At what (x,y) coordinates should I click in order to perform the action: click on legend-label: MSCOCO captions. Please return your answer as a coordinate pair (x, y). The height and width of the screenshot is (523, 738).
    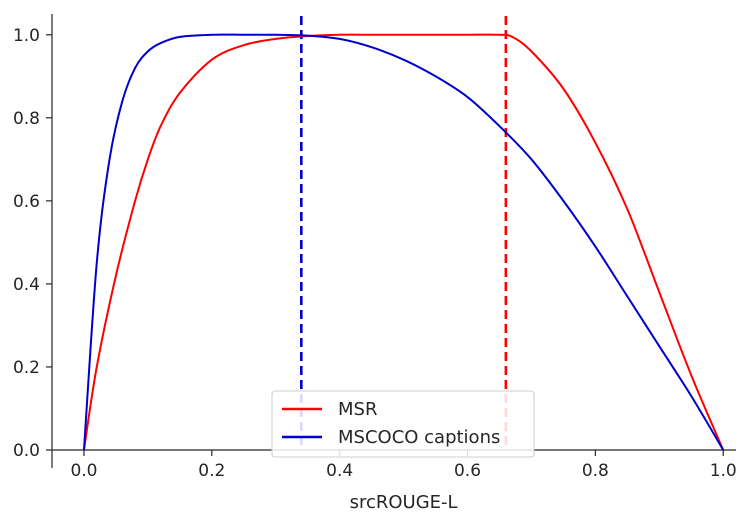
    Looking at the image, I should click on (419, 437).